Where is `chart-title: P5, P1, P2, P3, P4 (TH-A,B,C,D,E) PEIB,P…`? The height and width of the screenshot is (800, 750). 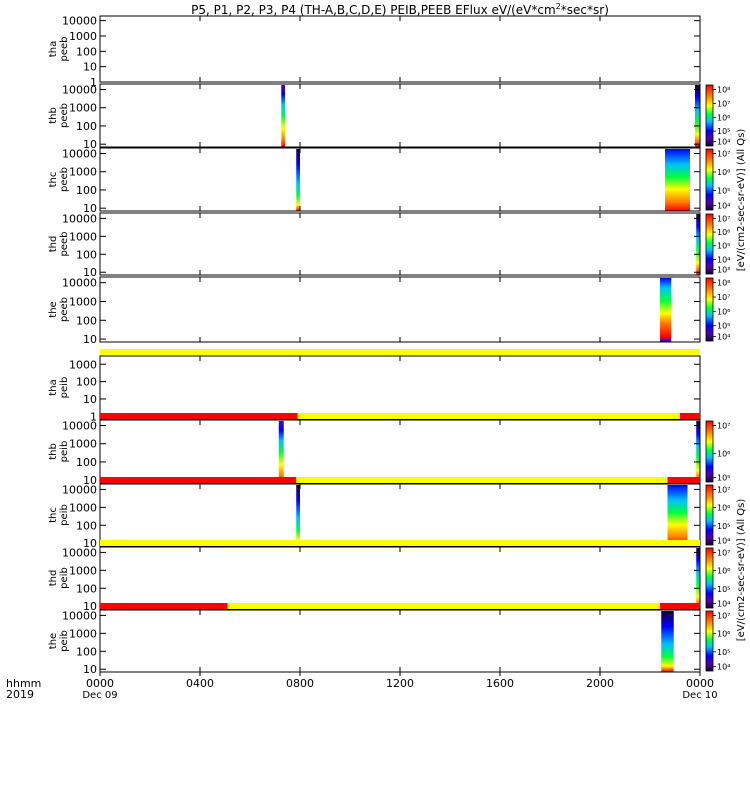
chart-title: P5, P1, P2, P3, P4 (TH-A,B,C,D,E) PEIB,P… is located at coordinates (400, 9).